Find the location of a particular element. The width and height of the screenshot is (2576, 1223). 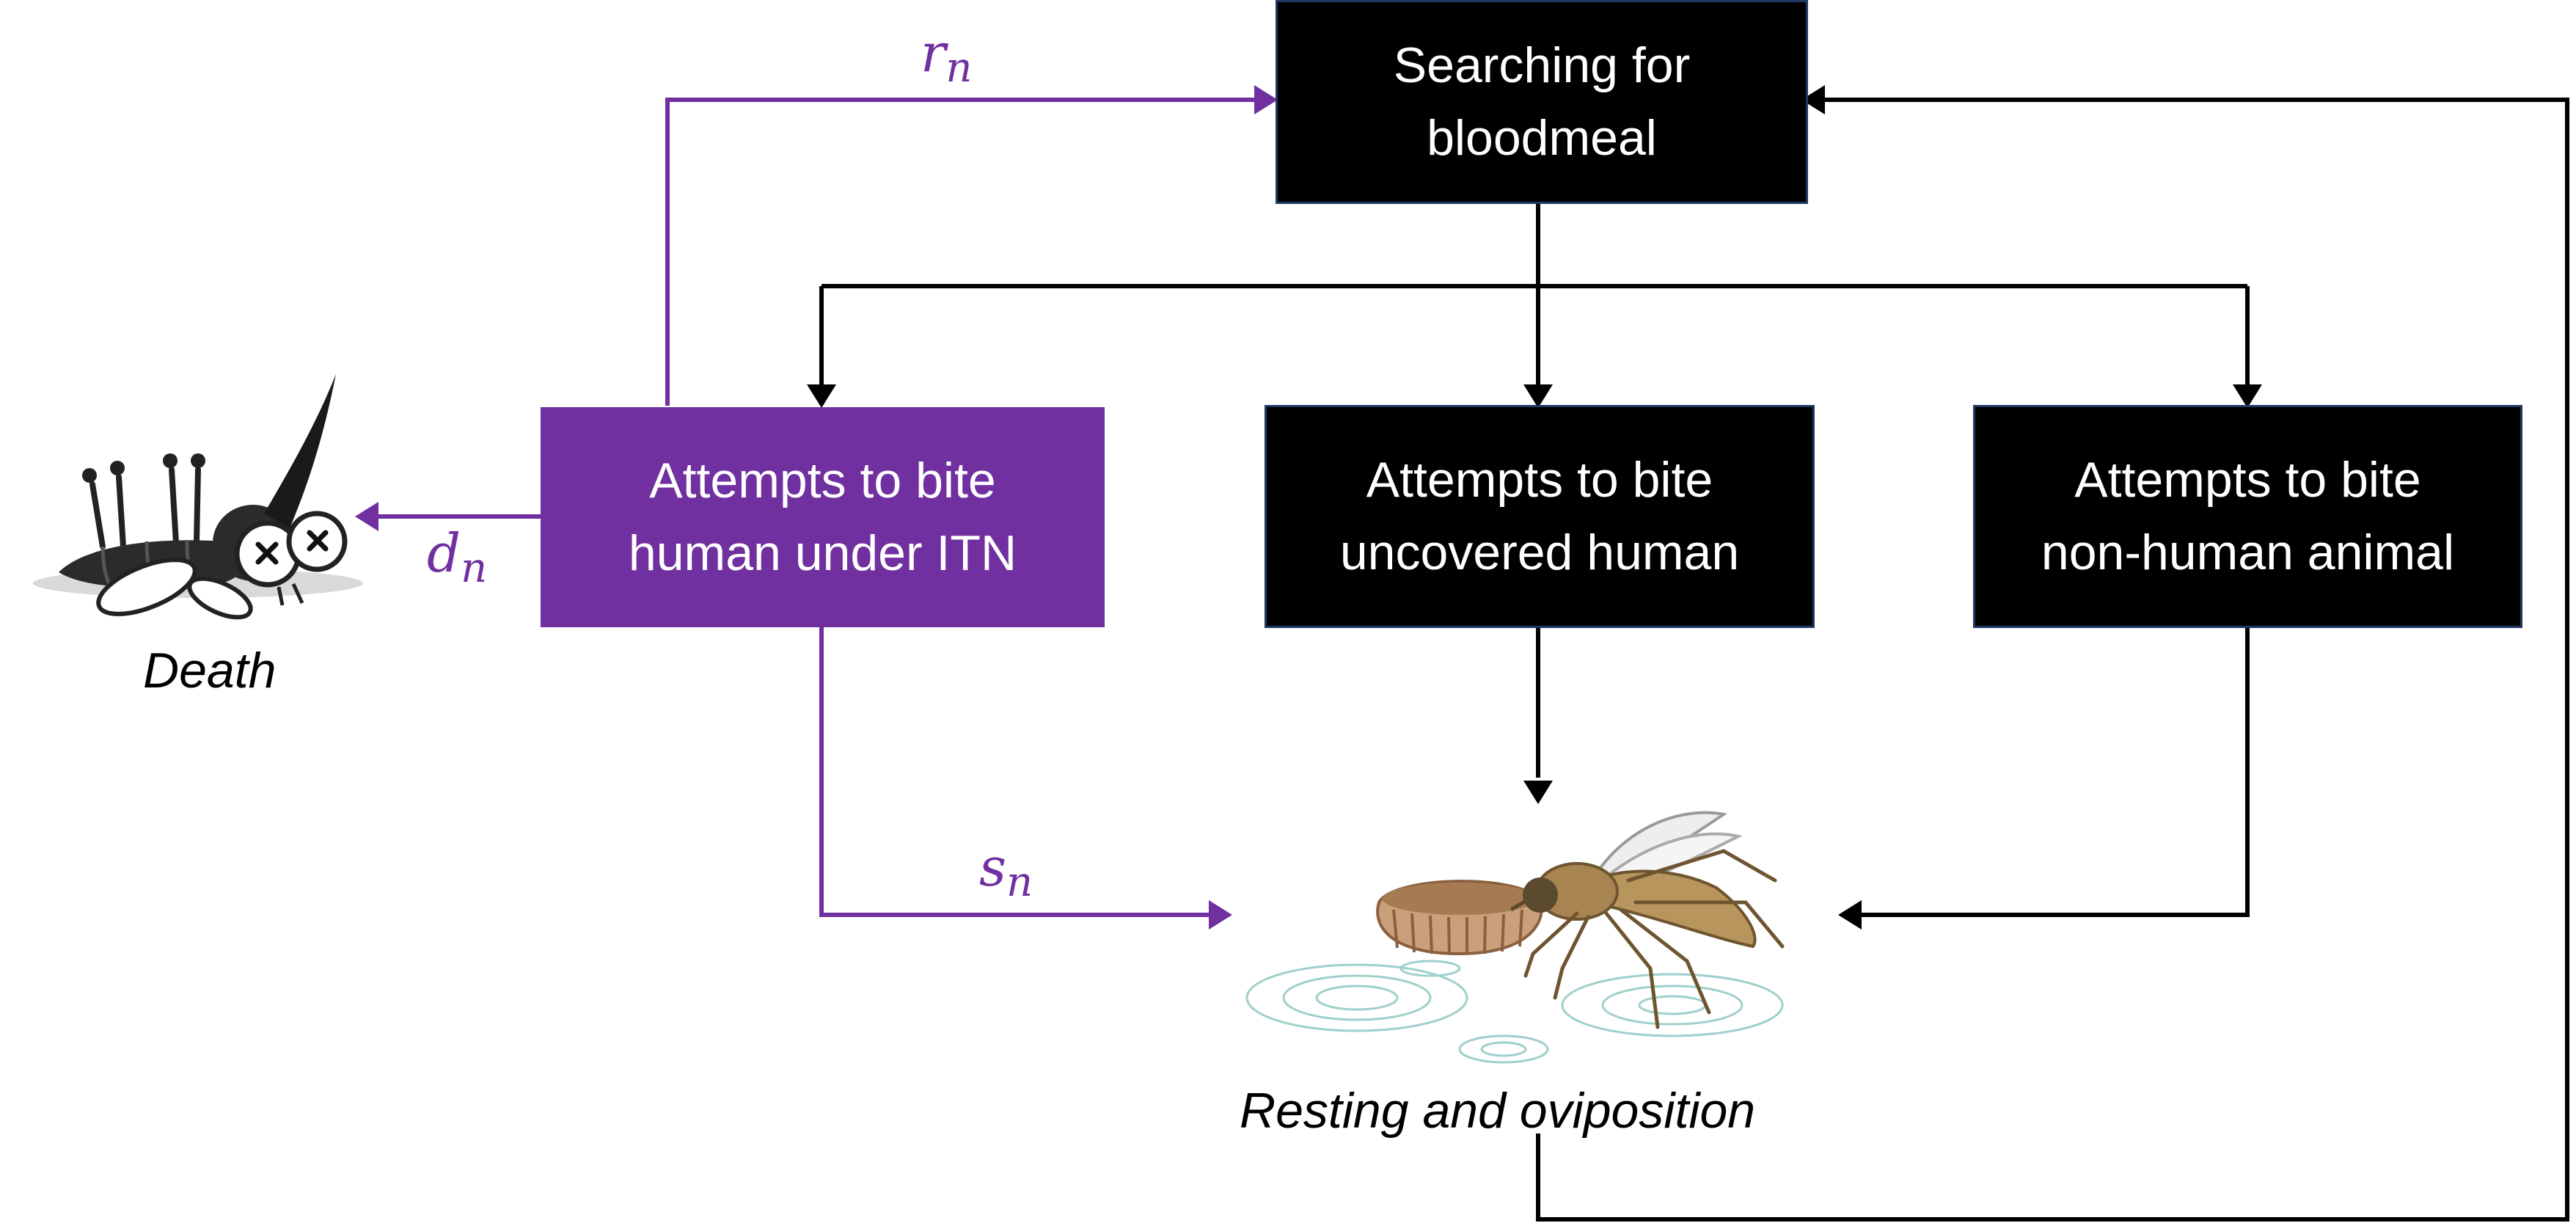

rate-r-label: rn is located at coordinates (947, 57).